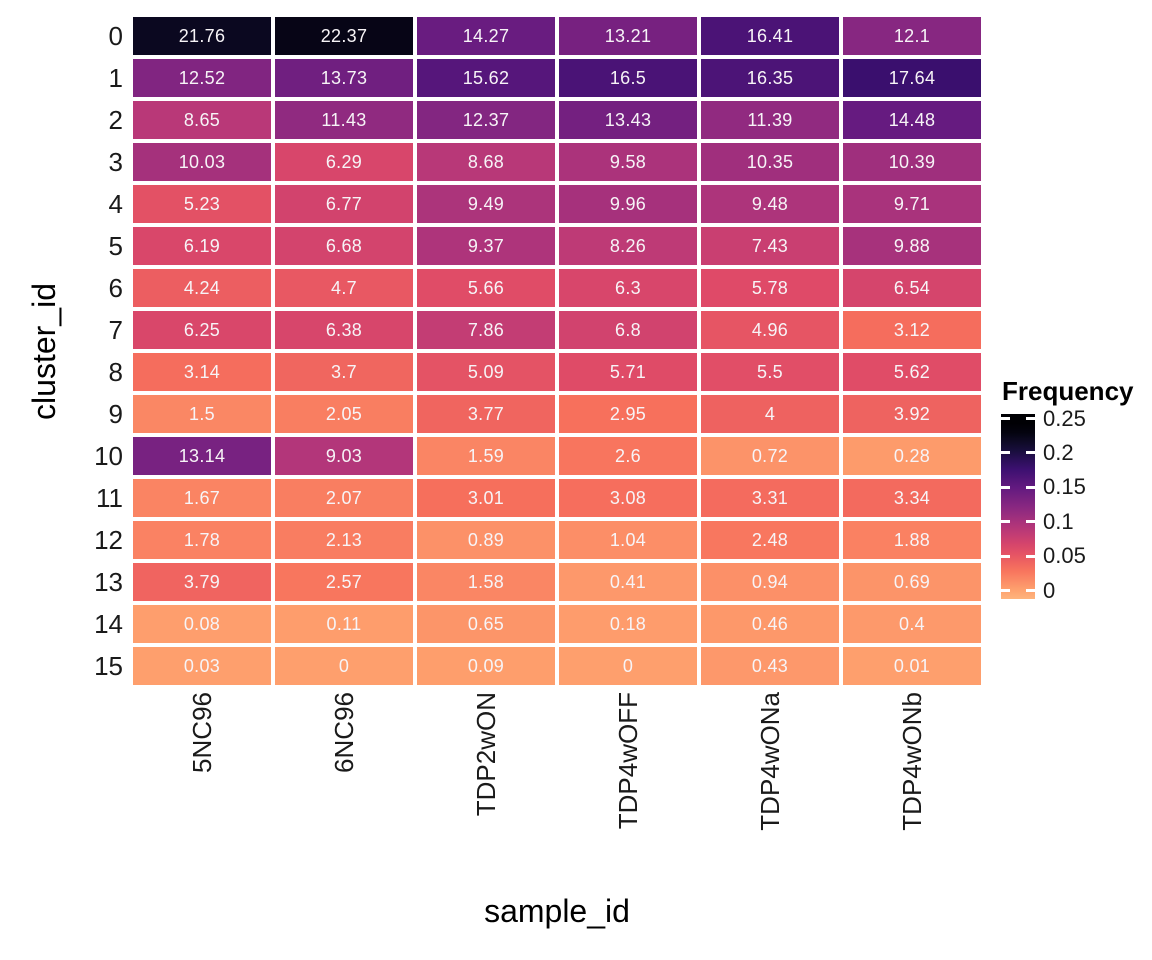 This screenshot has width=1152, height=960. What do you see at coordinates (115, 35) in the screenshot?
I see `y-tick-label: 0` at bounding box center [115, 35].